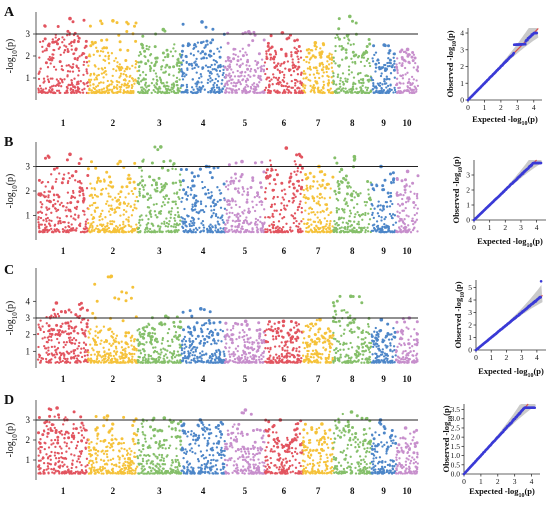 The width and height of the screenshot is (550, 507). Describe the element at coordinates (245, 123) in the screenshot. I see `chromosome-label: 5` at that location.